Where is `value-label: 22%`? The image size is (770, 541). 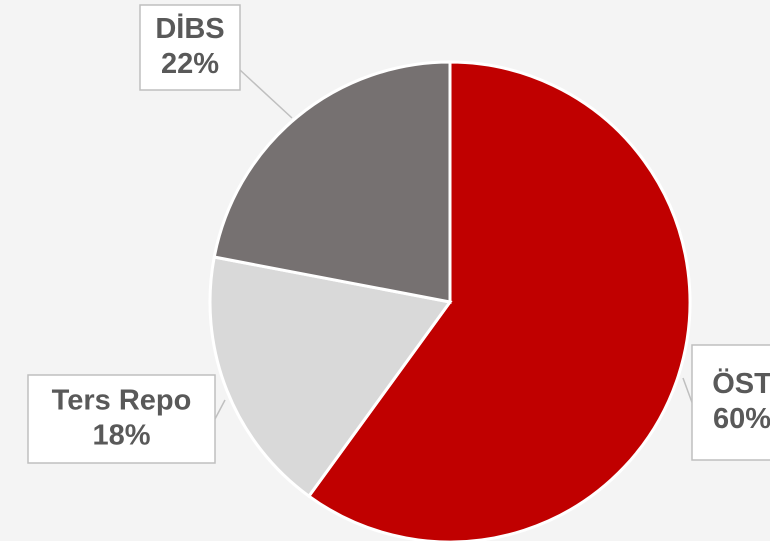 value-label: 22% is located at coordinates (190, 64).